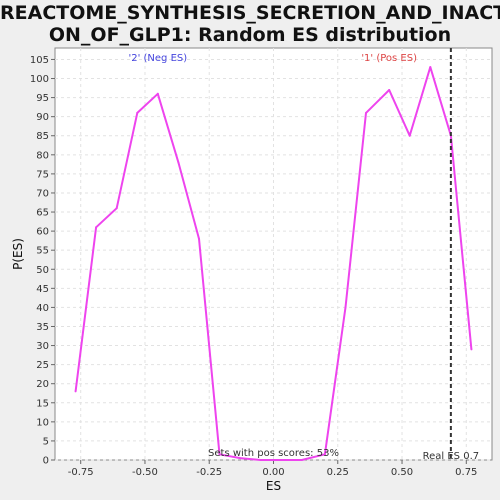 The image size is (500, 500). What do you see at coordinates (250, 35) in the screenshot?
I see `chart-title-line-2: ON_OF_GLP1: Random ES distribution` at bounding box center [250, 35].